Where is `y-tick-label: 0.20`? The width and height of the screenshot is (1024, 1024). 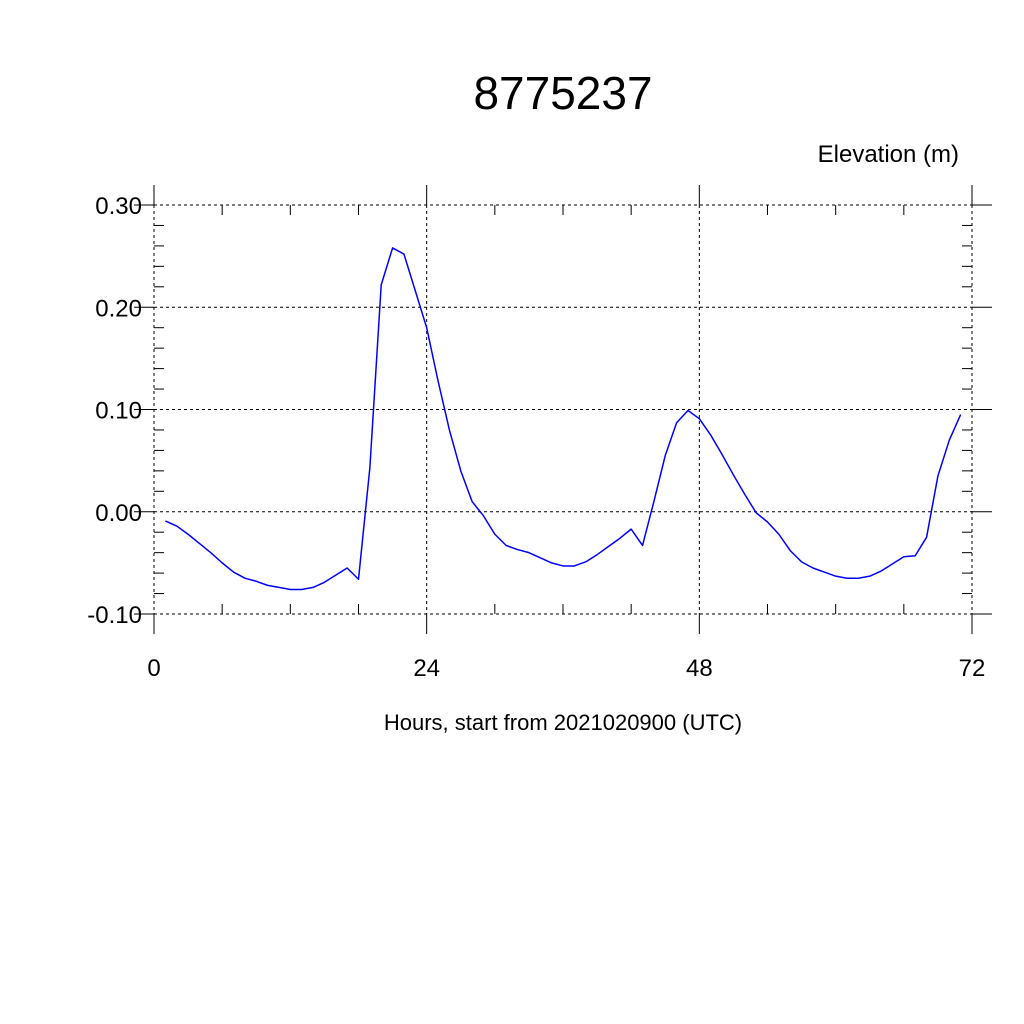 y-tick-label: 0.20 is located at coordinates (118, 308).